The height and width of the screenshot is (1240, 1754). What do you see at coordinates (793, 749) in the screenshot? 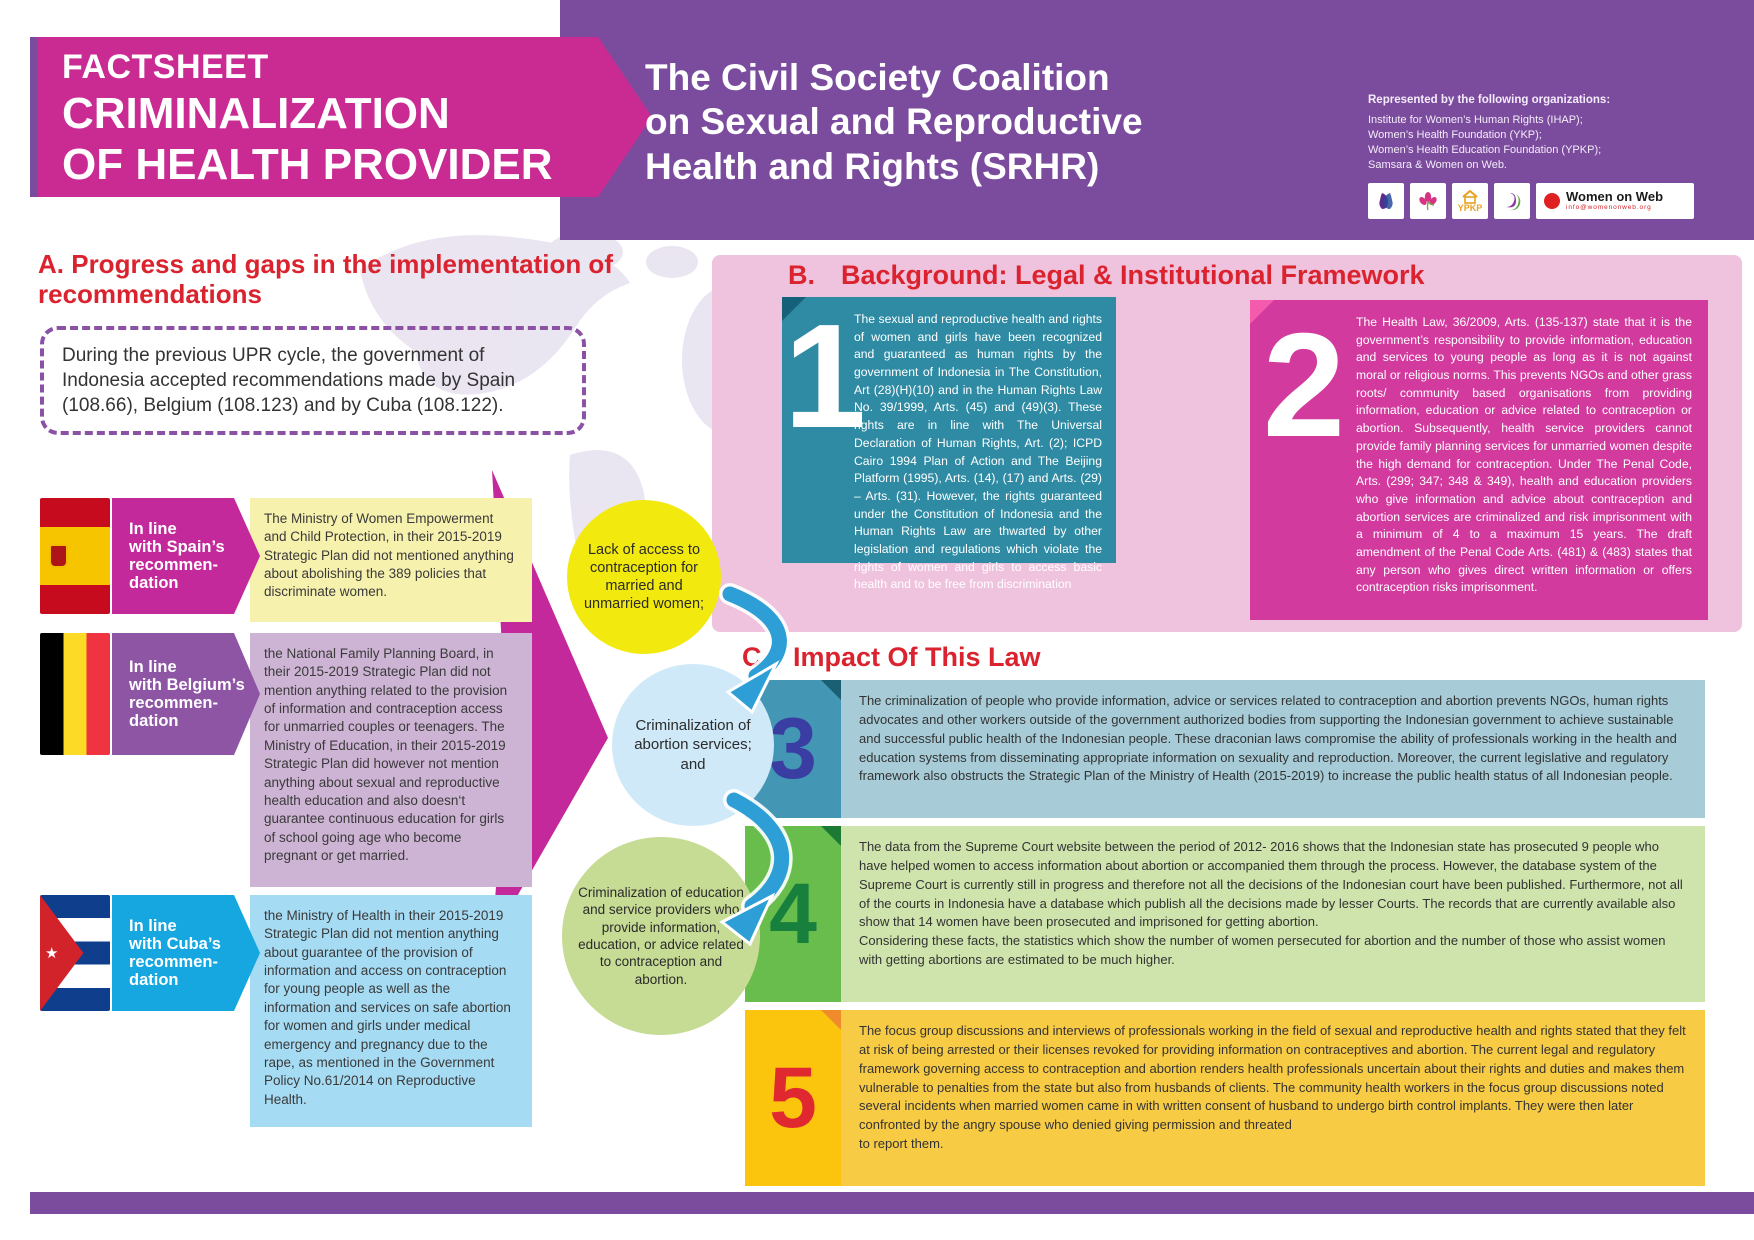
I see `item-number: 3` at bounding box center [793, 749].